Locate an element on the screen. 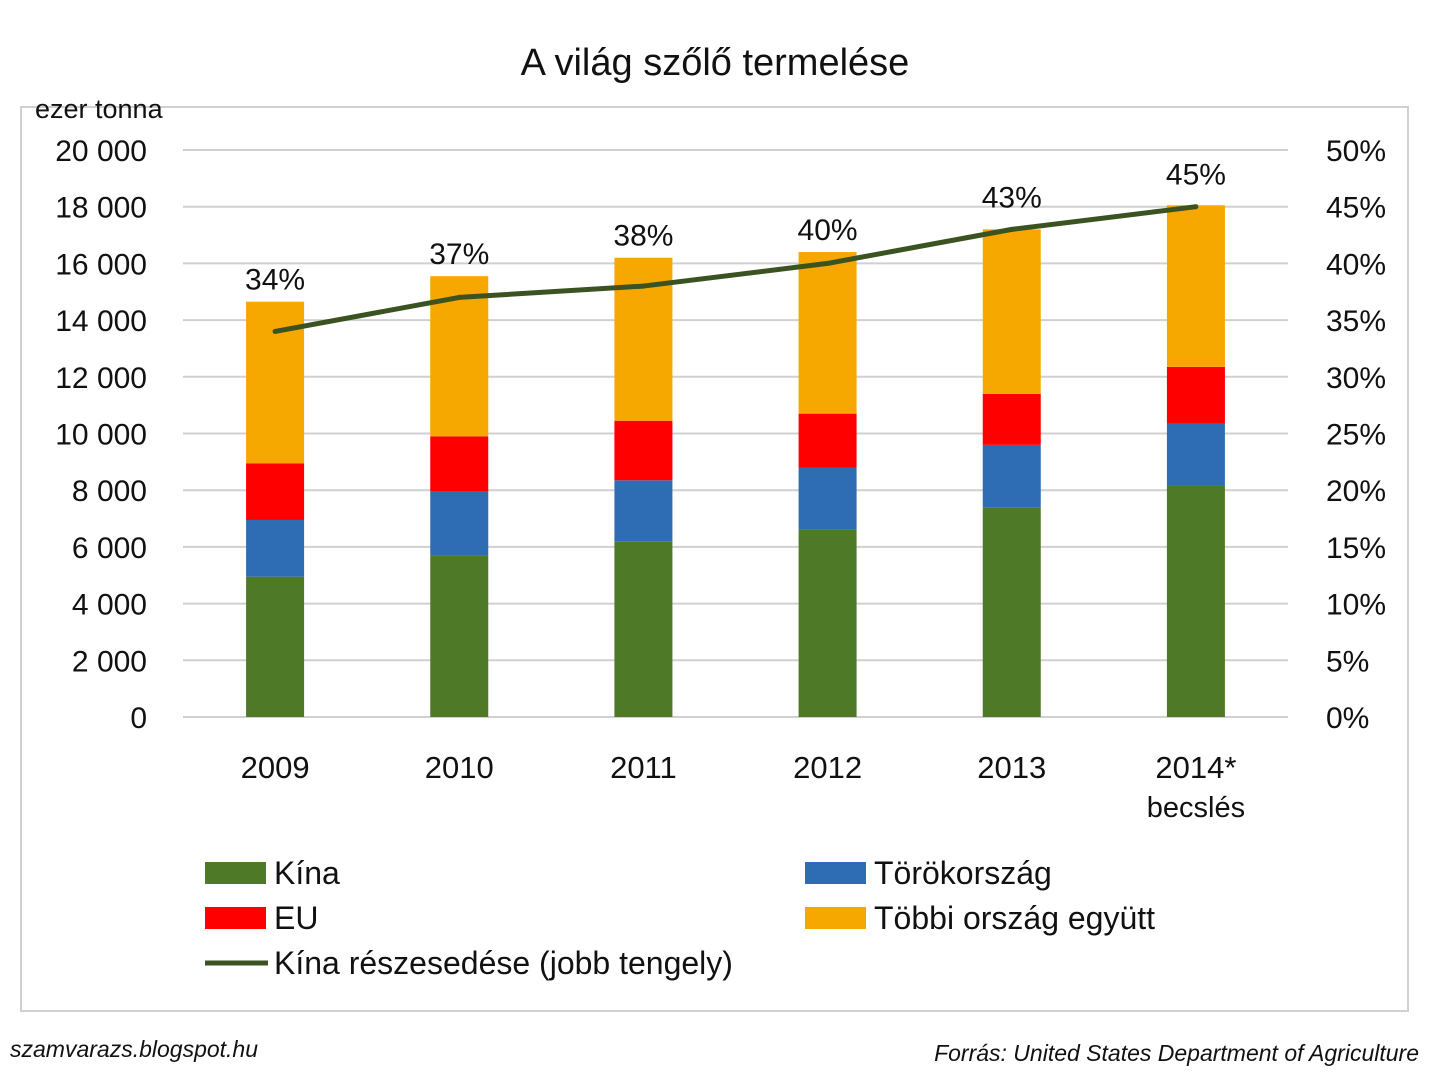  y2-tick-label: 45% is located at coordinates (1356, 208).